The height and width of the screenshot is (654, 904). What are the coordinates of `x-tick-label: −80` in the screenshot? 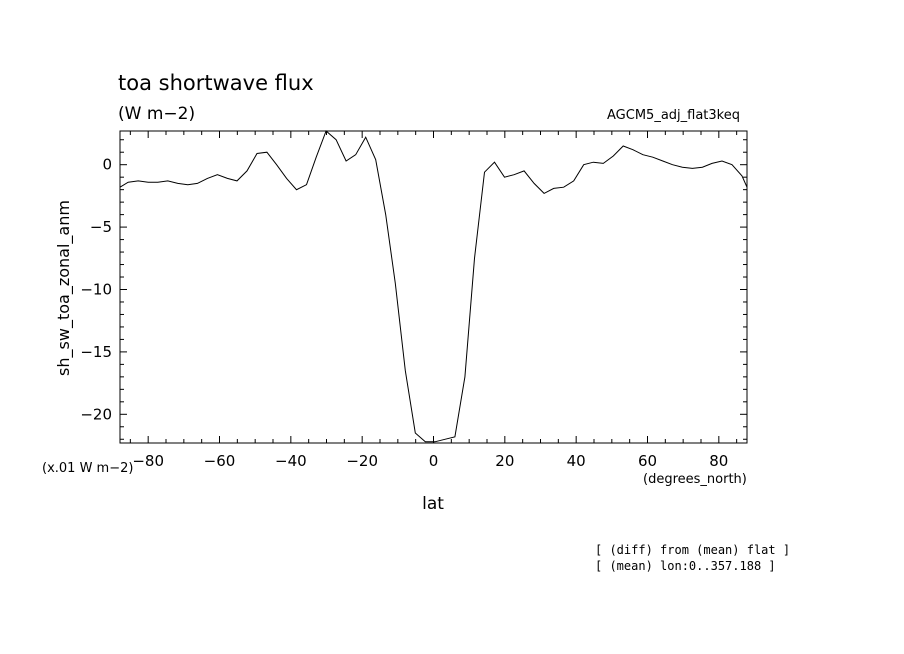 It's located at (148, 461).